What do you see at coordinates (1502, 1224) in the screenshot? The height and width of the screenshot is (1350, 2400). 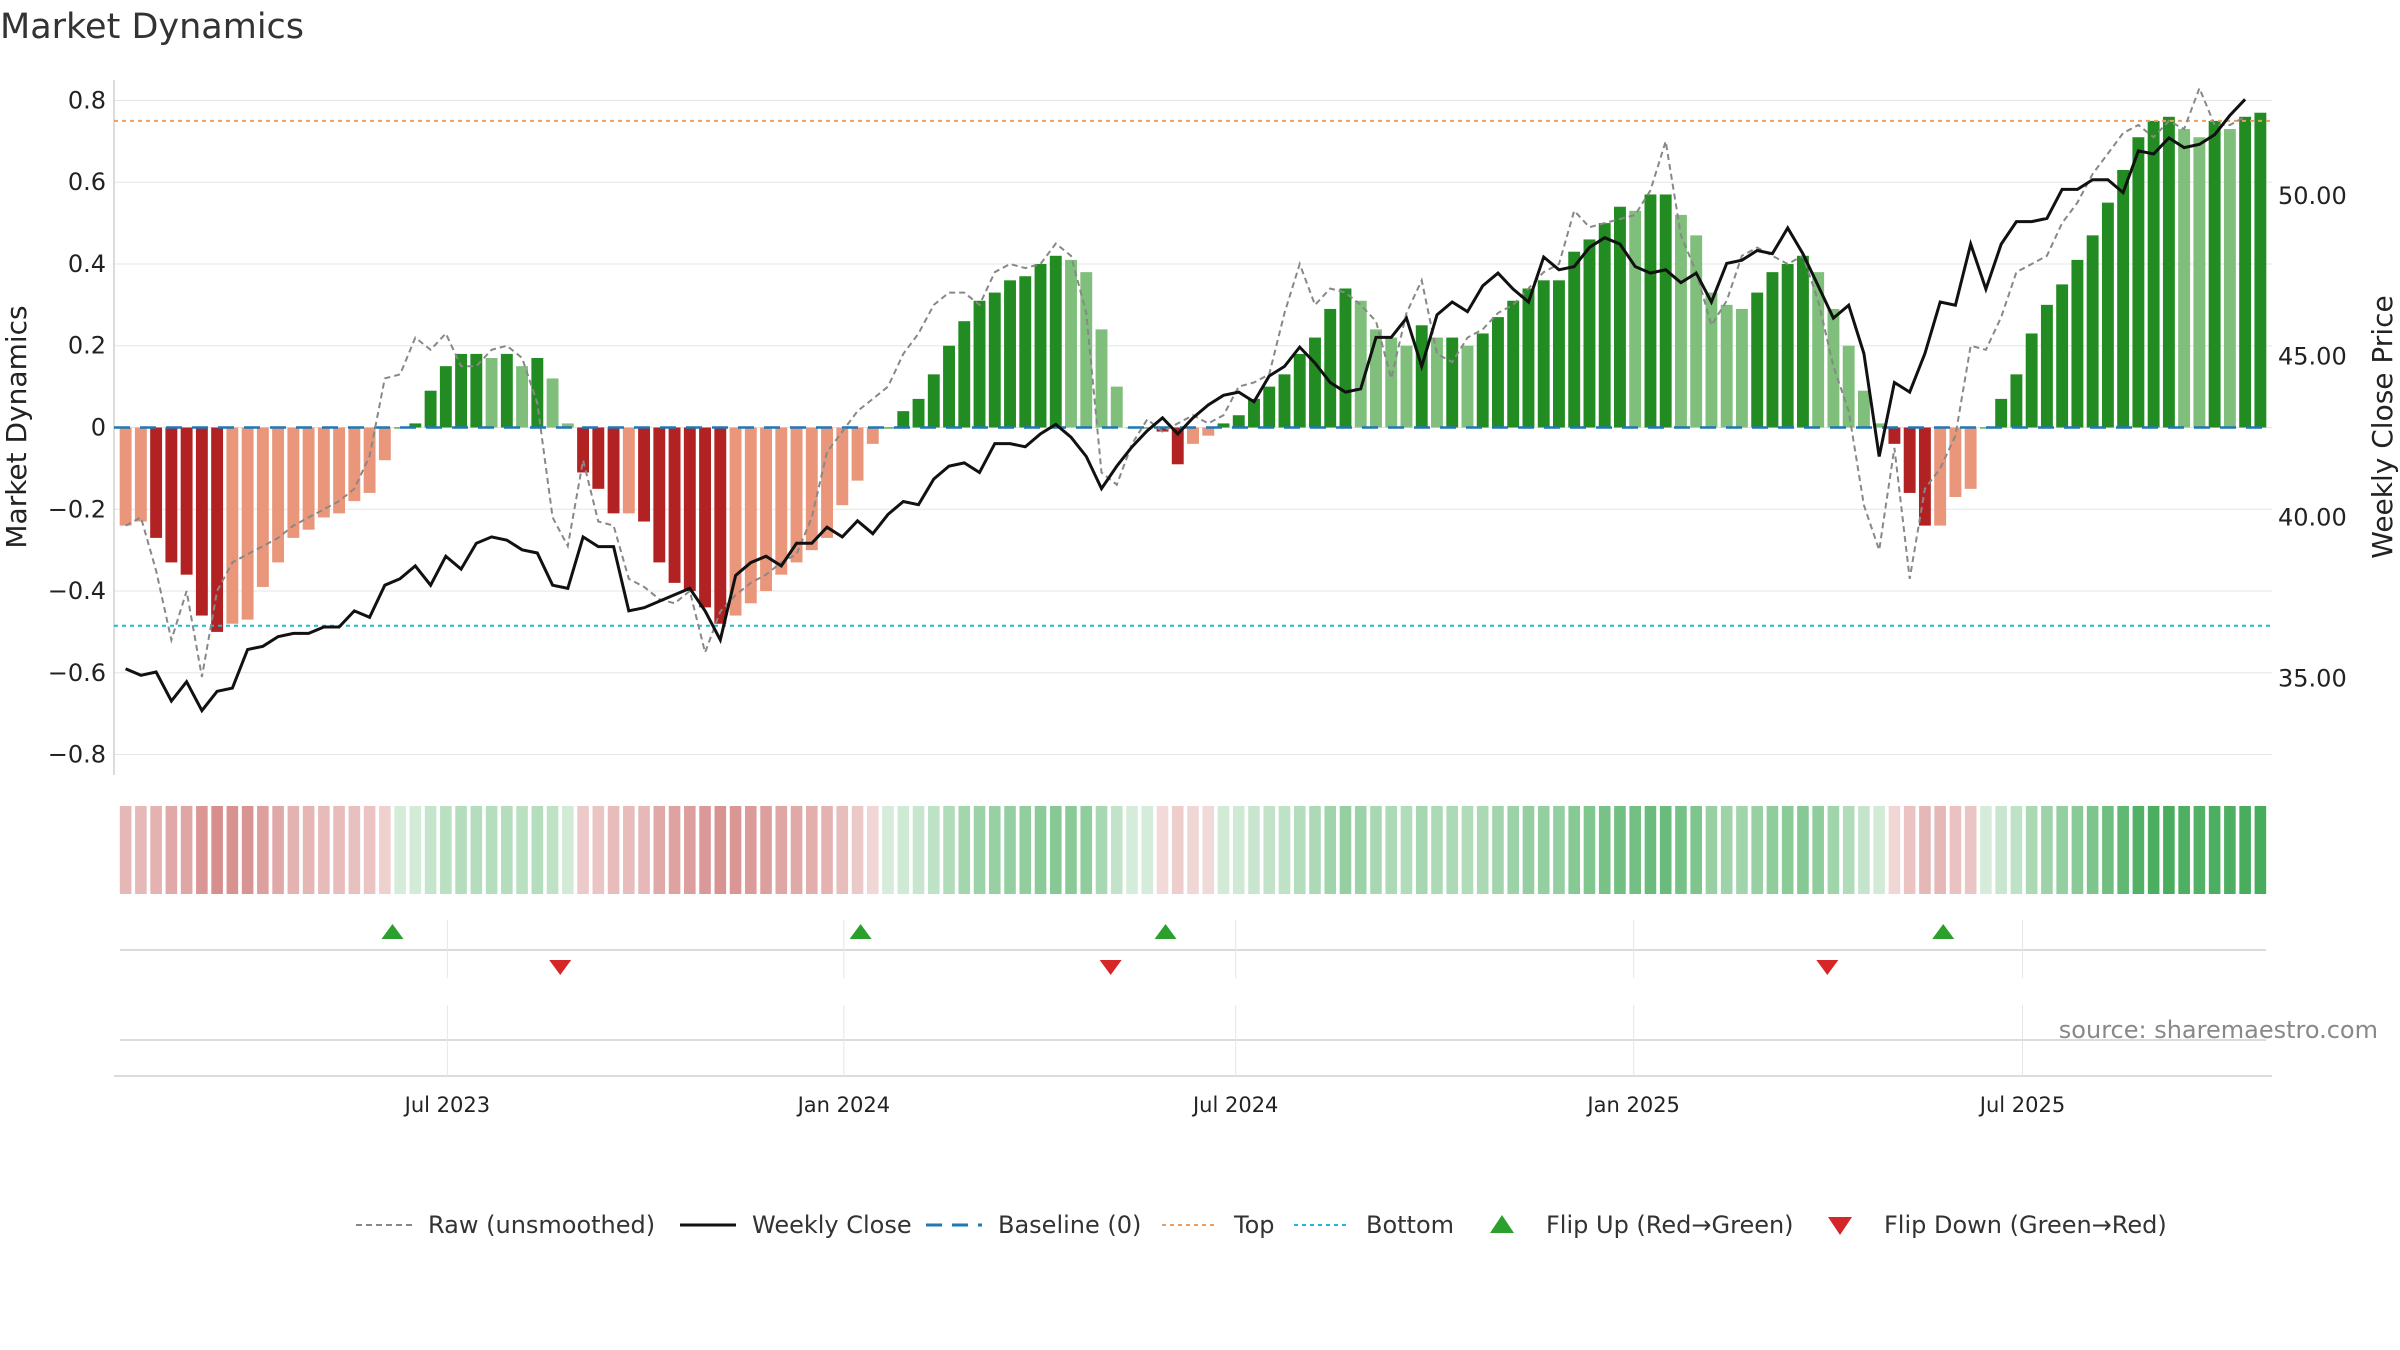 I see `legend-flip-up-swatch` at bounding box center [1502, 1224].